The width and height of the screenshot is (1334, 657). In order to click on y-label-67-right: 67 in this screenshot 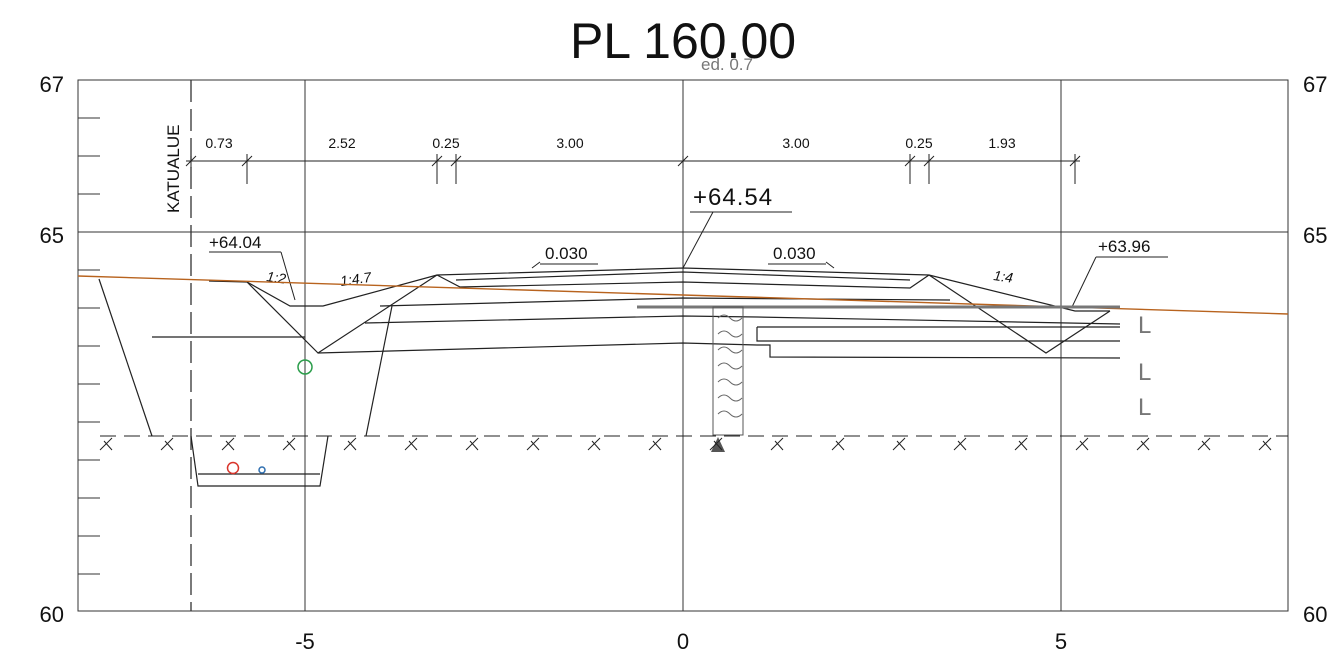, I will do `click(1315, 84)`.